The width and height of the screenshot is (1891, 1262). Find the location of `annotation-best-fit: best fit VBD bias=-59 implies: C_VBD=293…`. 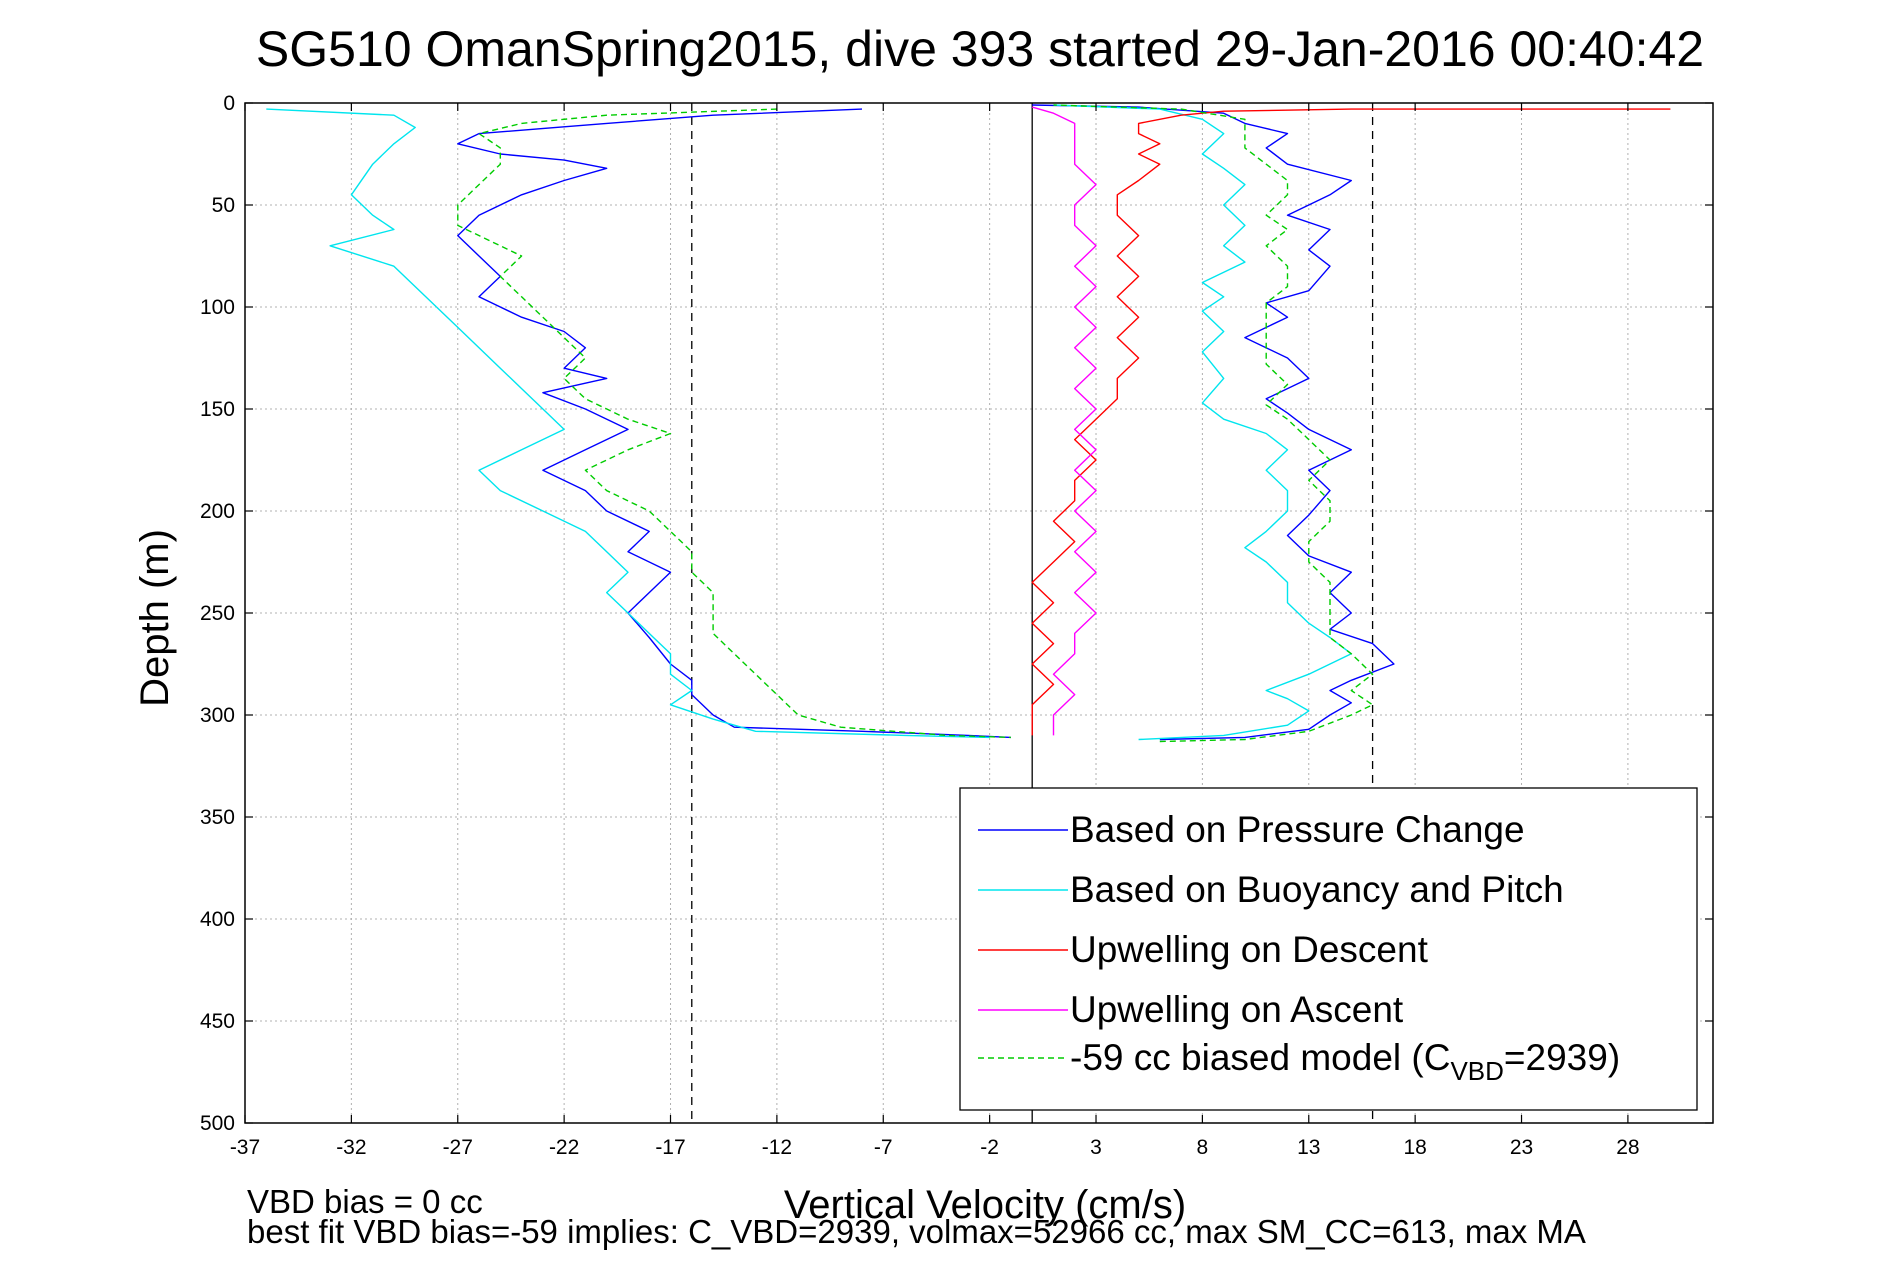

annotation-best-fit: best fit VBD bias=-59 implies: C_VBD=293… is located at coordinates (916, 1231).